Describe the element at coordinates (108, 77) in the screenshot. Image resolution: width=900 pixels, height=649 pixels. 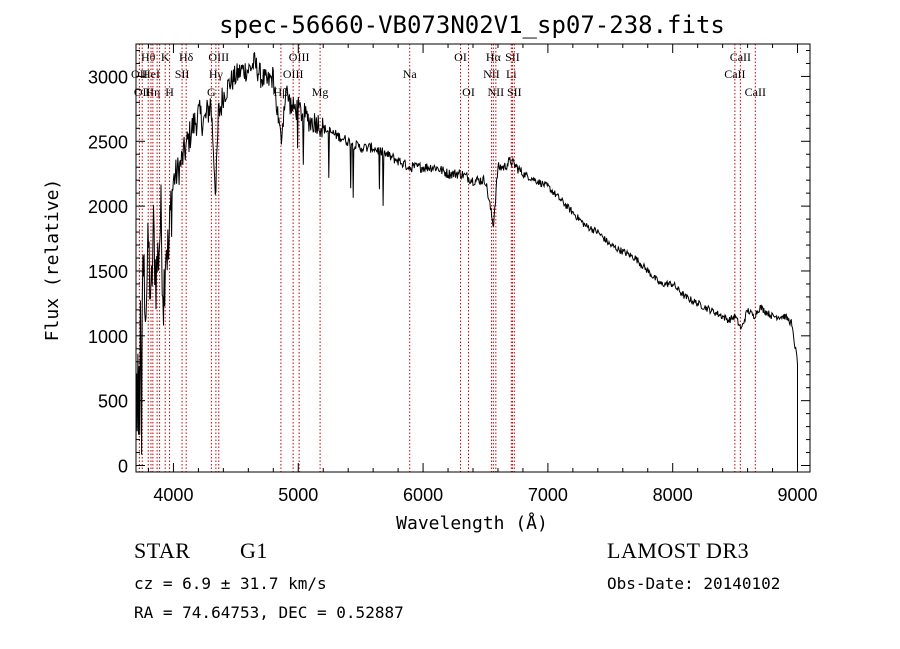
I see `y-tick-label: 3000` at that location.